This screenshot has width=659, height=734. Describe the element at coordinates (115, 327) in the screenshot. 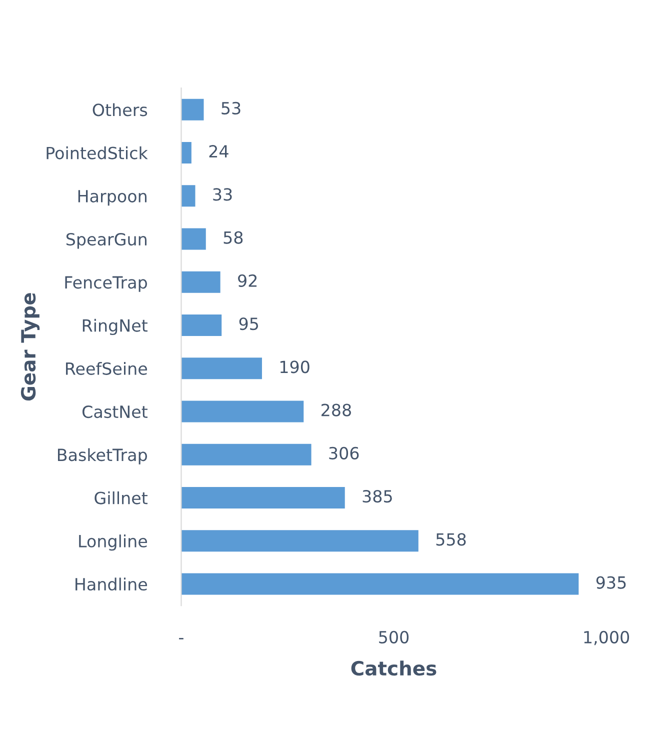

I see `y-tick-label: RingNet` at that location.